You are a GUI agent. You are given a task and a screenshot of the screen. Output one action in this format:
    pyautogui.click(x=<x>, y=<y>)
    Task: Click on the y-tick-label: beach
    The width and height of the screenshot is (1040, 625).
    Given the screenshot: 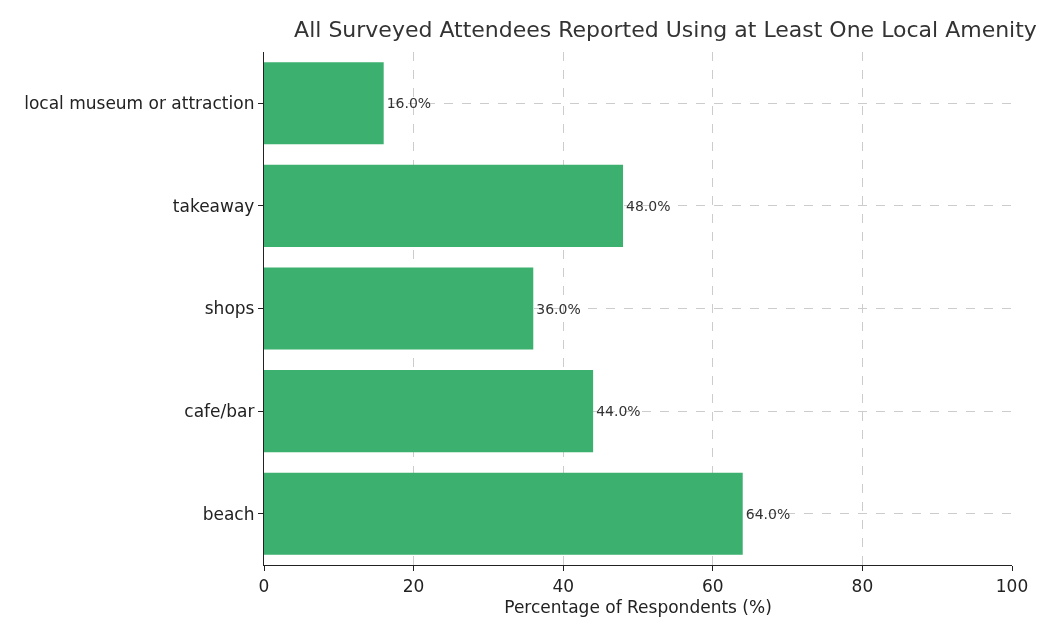 What is the action you would take?
    pyautogui.click(x=228, y=513)
    